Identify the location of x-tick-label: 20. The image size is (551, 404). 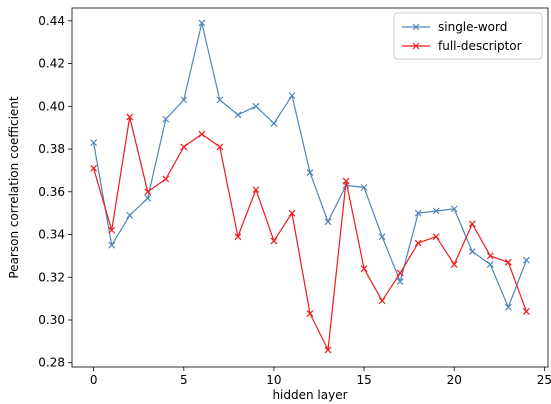
(454, 380).